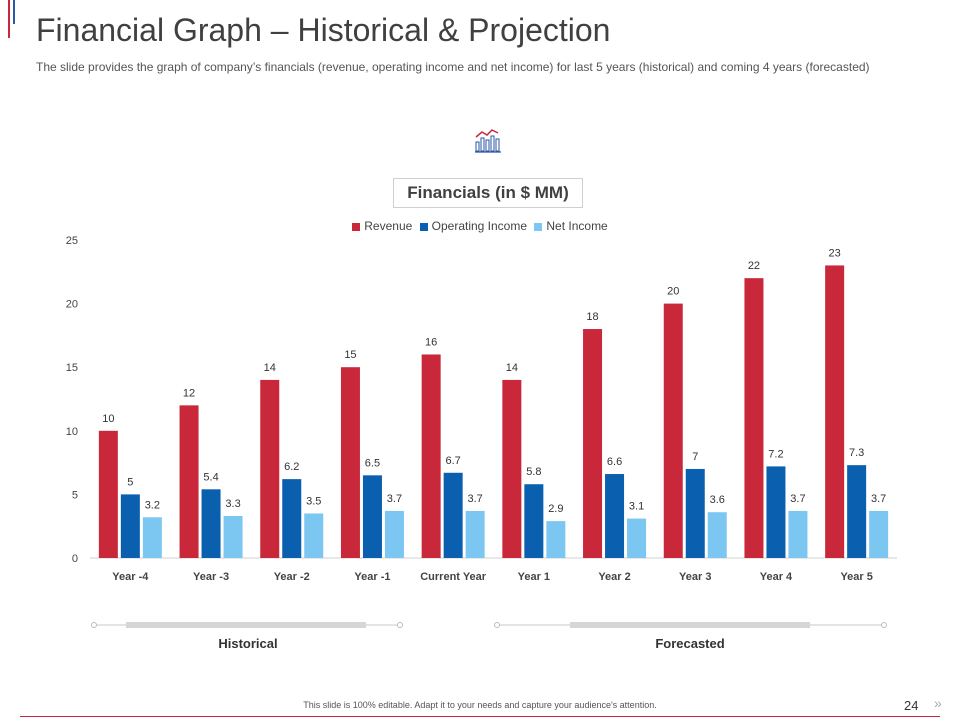  I want to click on legend-swatch-net-income, so click(538, 226).